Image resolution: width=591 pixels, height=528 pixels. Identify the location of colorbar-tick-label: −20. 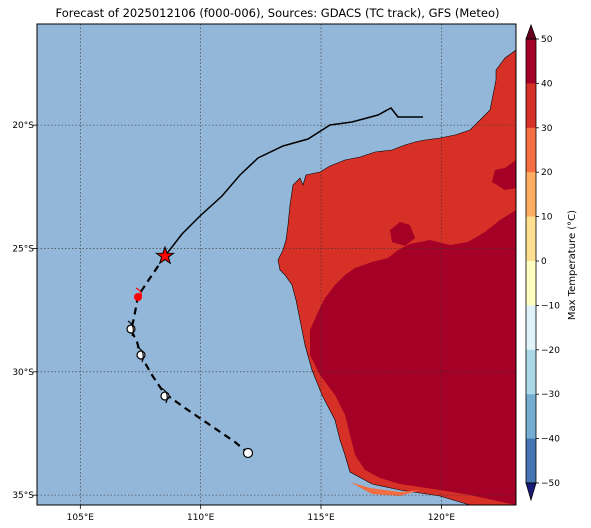
(550, 351).